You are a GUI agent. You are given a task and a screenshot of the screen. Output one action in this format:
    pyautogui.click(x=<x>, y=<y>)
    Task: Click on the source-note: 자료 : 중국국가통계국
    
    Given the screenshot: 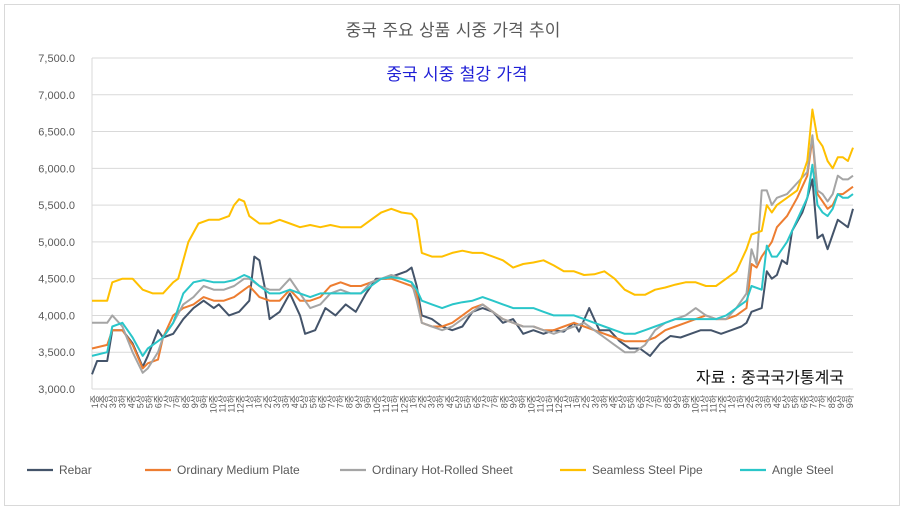 What is the action you would take?
    pyautogui.click(x=770, y=377)
    